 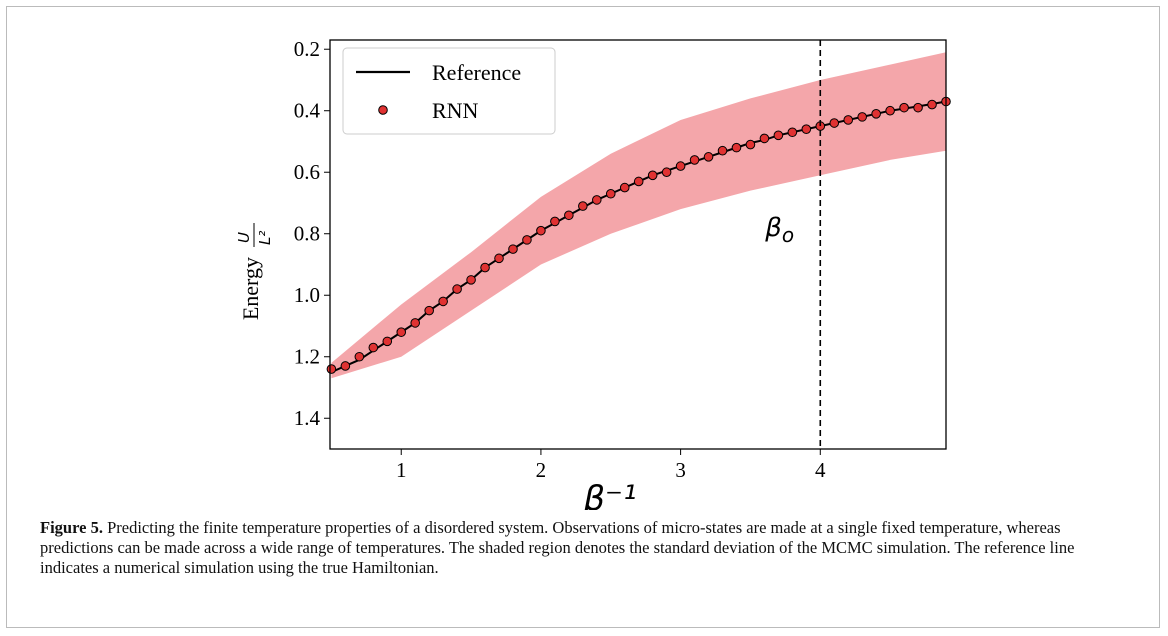 I want to click on legend-label: RNN, so click(x=455, y=110).